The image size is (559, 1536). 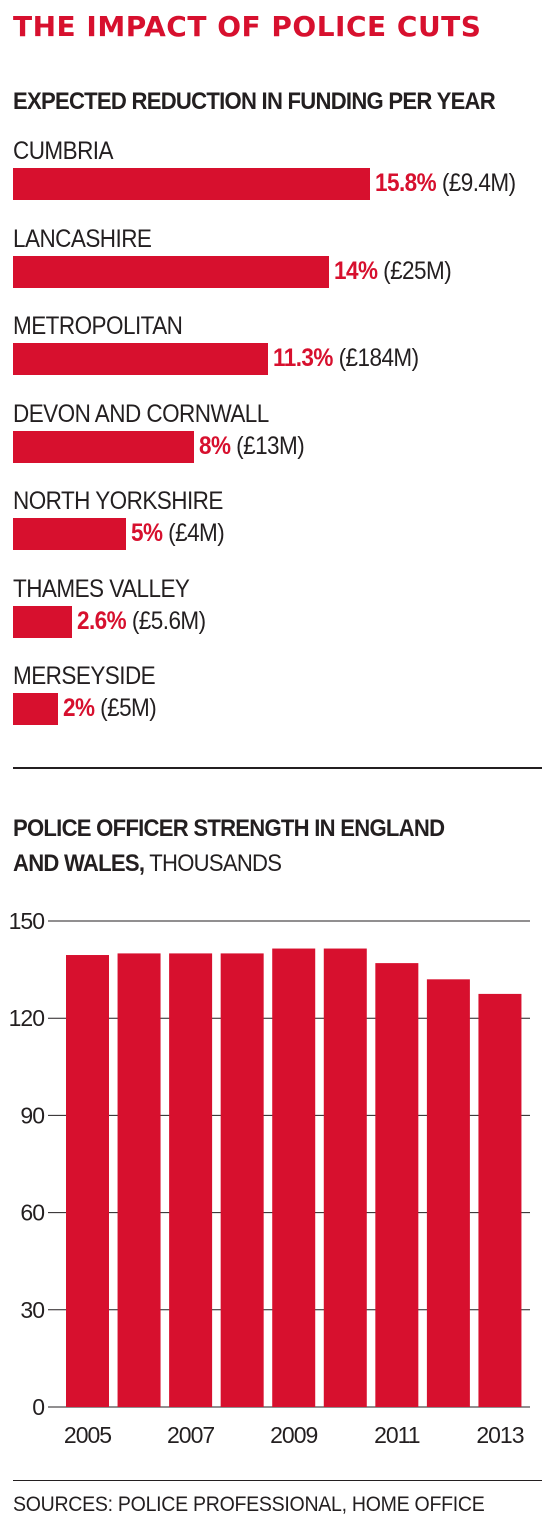 I want to click on reduction-amount: (£5M), so click(x=125, y=708).